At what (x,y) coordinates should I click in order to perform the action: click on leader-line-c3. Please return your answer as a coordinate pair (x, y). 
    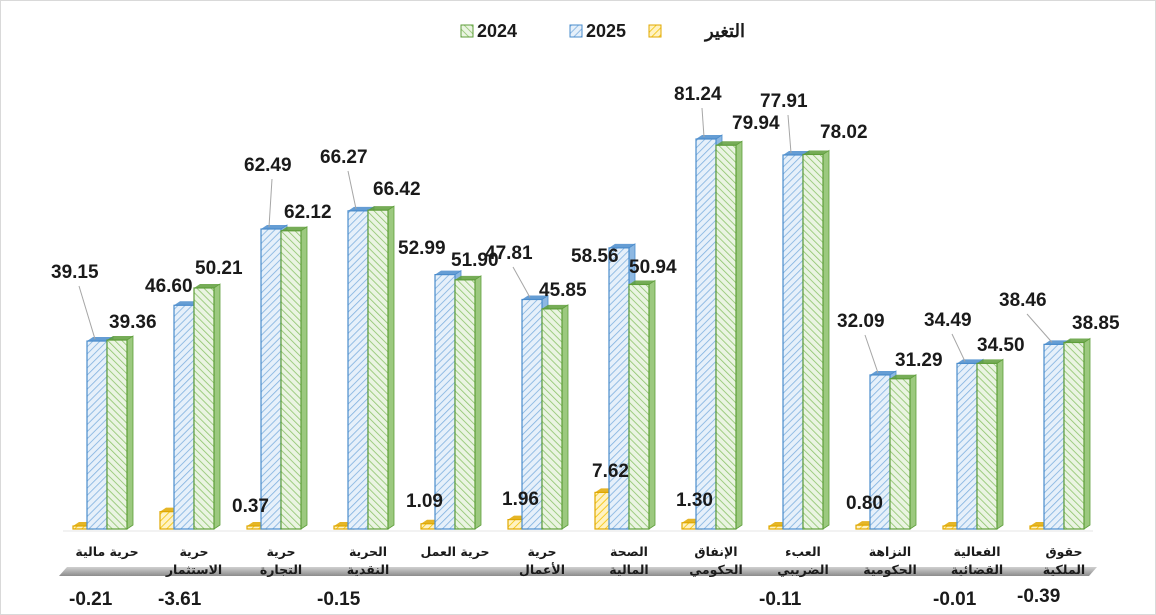
    Looking at the image, I should click on (352, 189).